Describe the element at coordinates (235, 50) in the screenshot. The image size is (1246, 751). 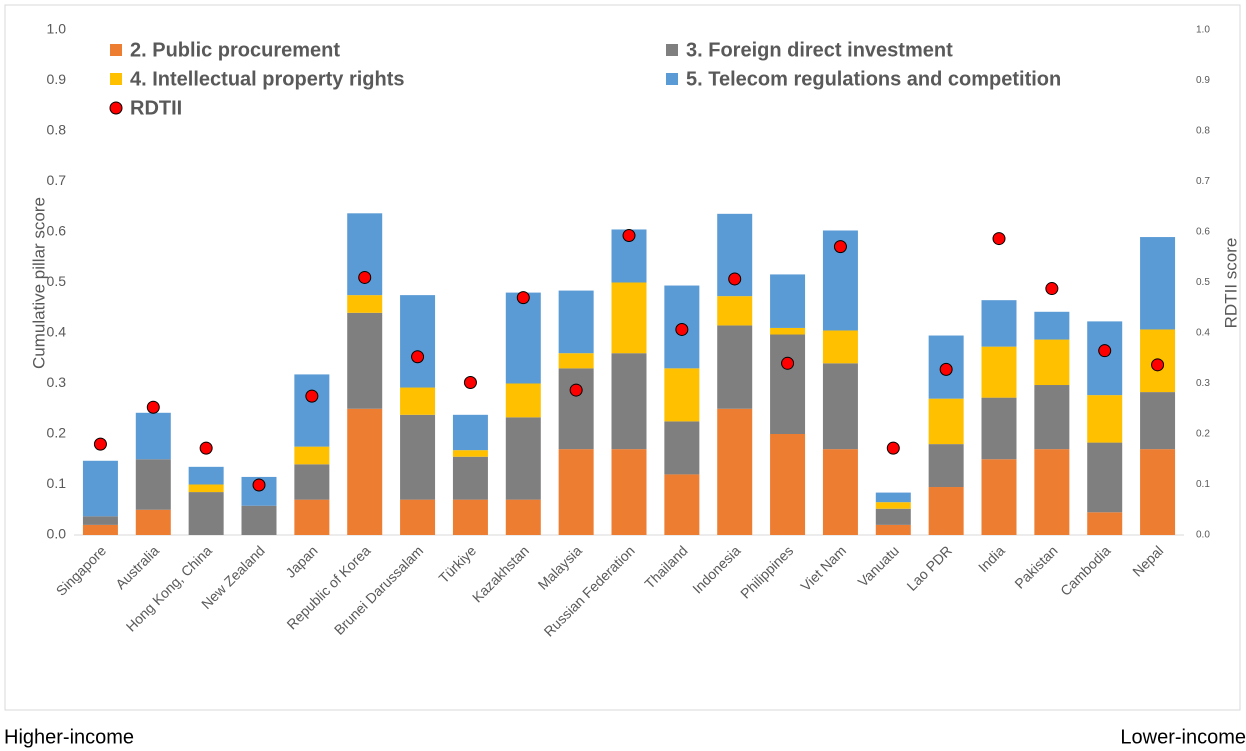
I see `legend-label: 2. Public procurement` at that location.